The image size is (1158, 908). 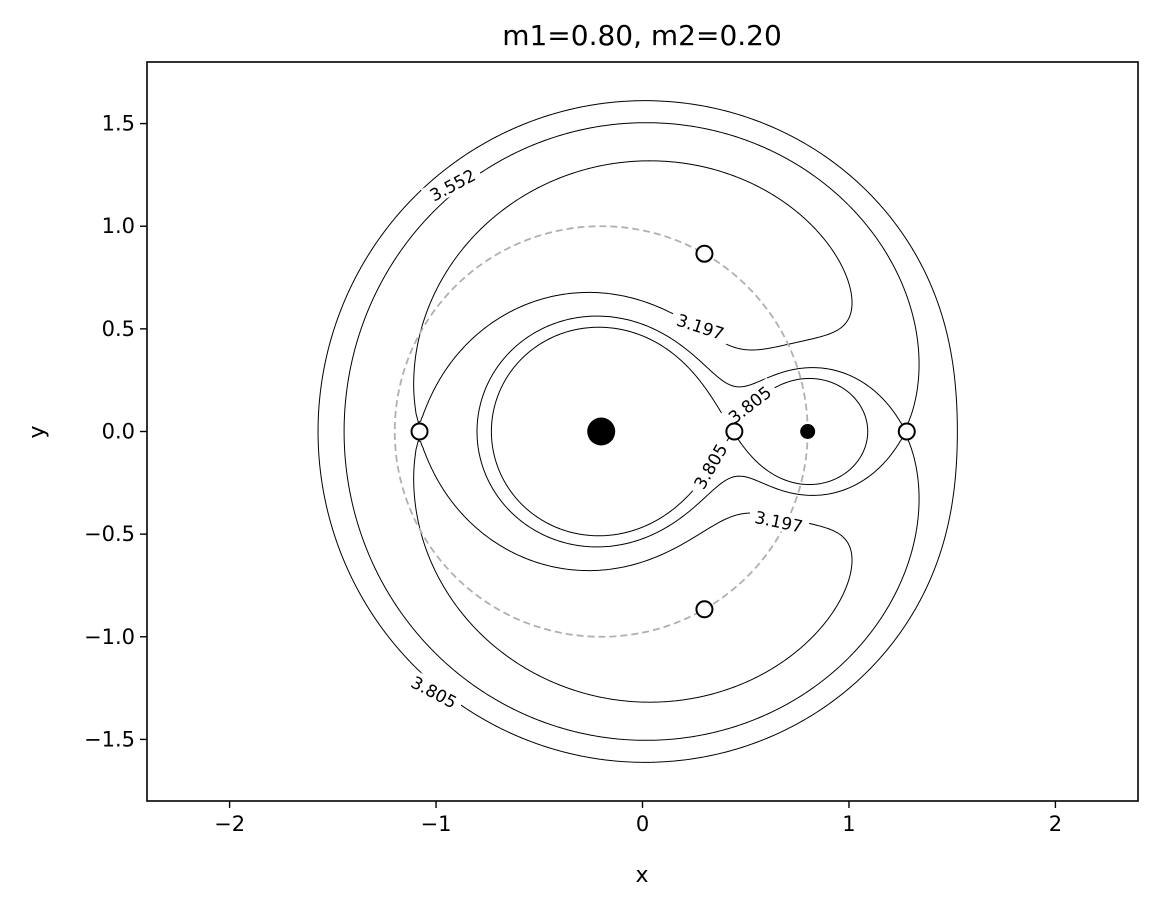 What do you see at coordinates (229, 824) in the screenshot?
I see `x-tick-label: −2` at bounding box center [229, 824].